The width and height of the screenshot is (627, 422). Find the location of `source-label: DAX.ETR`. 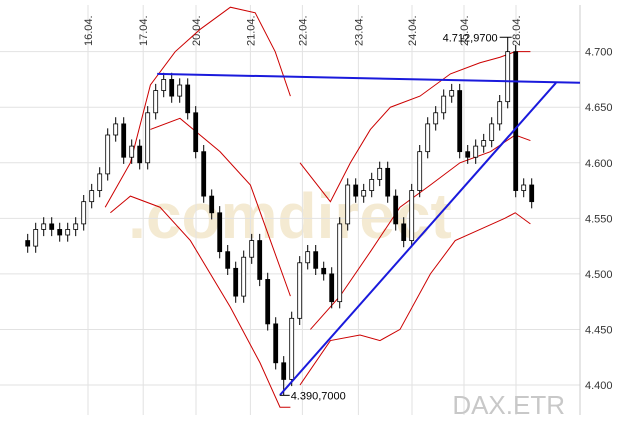

source-label: DAX.ETR is located at coordinates (508, 405).